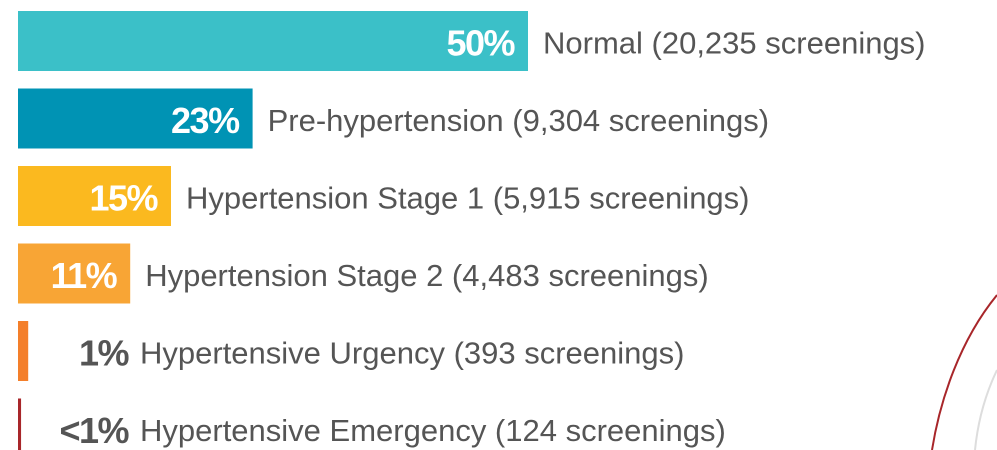  Describe the element at coordinates (412, 353) in the screenshot. I see `category-label: Hypertensive Urgency (393 screenings)` at that location.